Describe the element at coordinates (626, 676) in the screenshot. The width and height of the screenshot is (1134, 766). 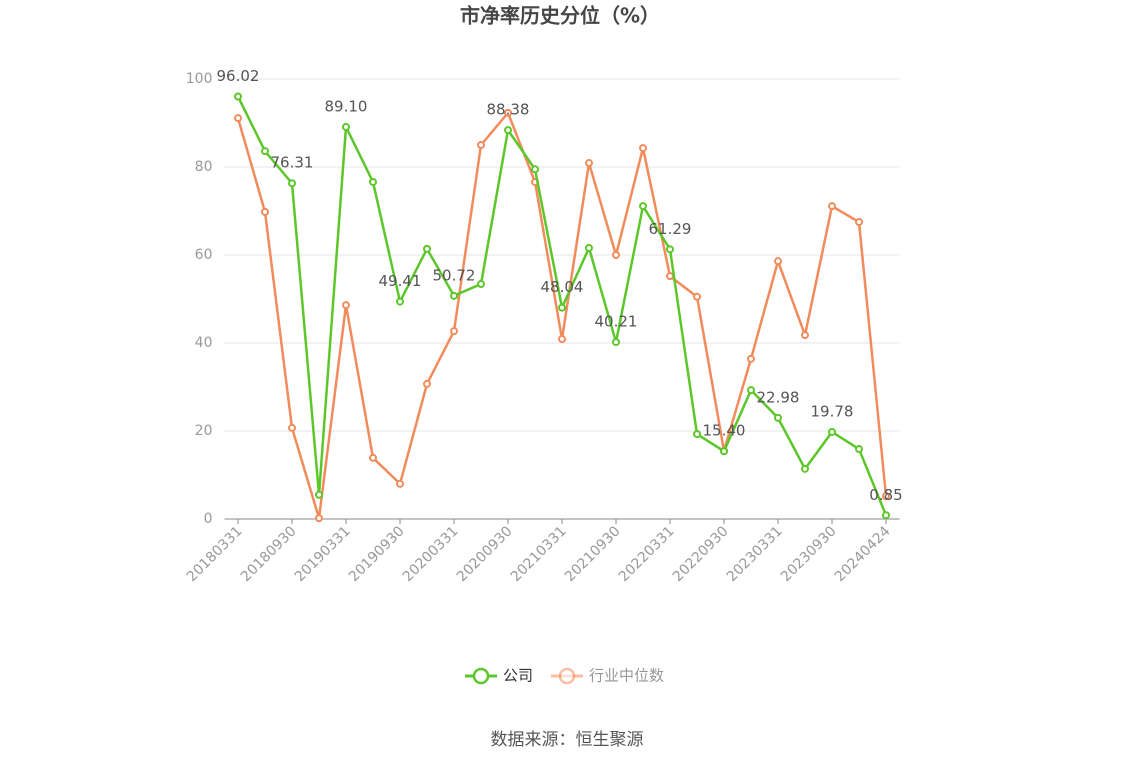
I see `legend-label: 行业中位数` at that location.